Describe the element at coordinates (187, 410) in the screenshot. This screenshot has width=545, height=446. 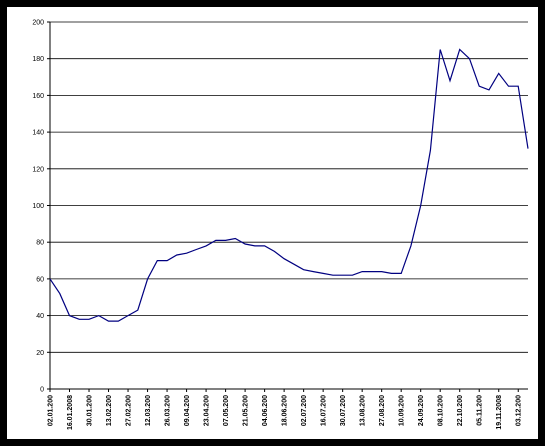
I see `x-tick-label: 09.04.200` at that location.